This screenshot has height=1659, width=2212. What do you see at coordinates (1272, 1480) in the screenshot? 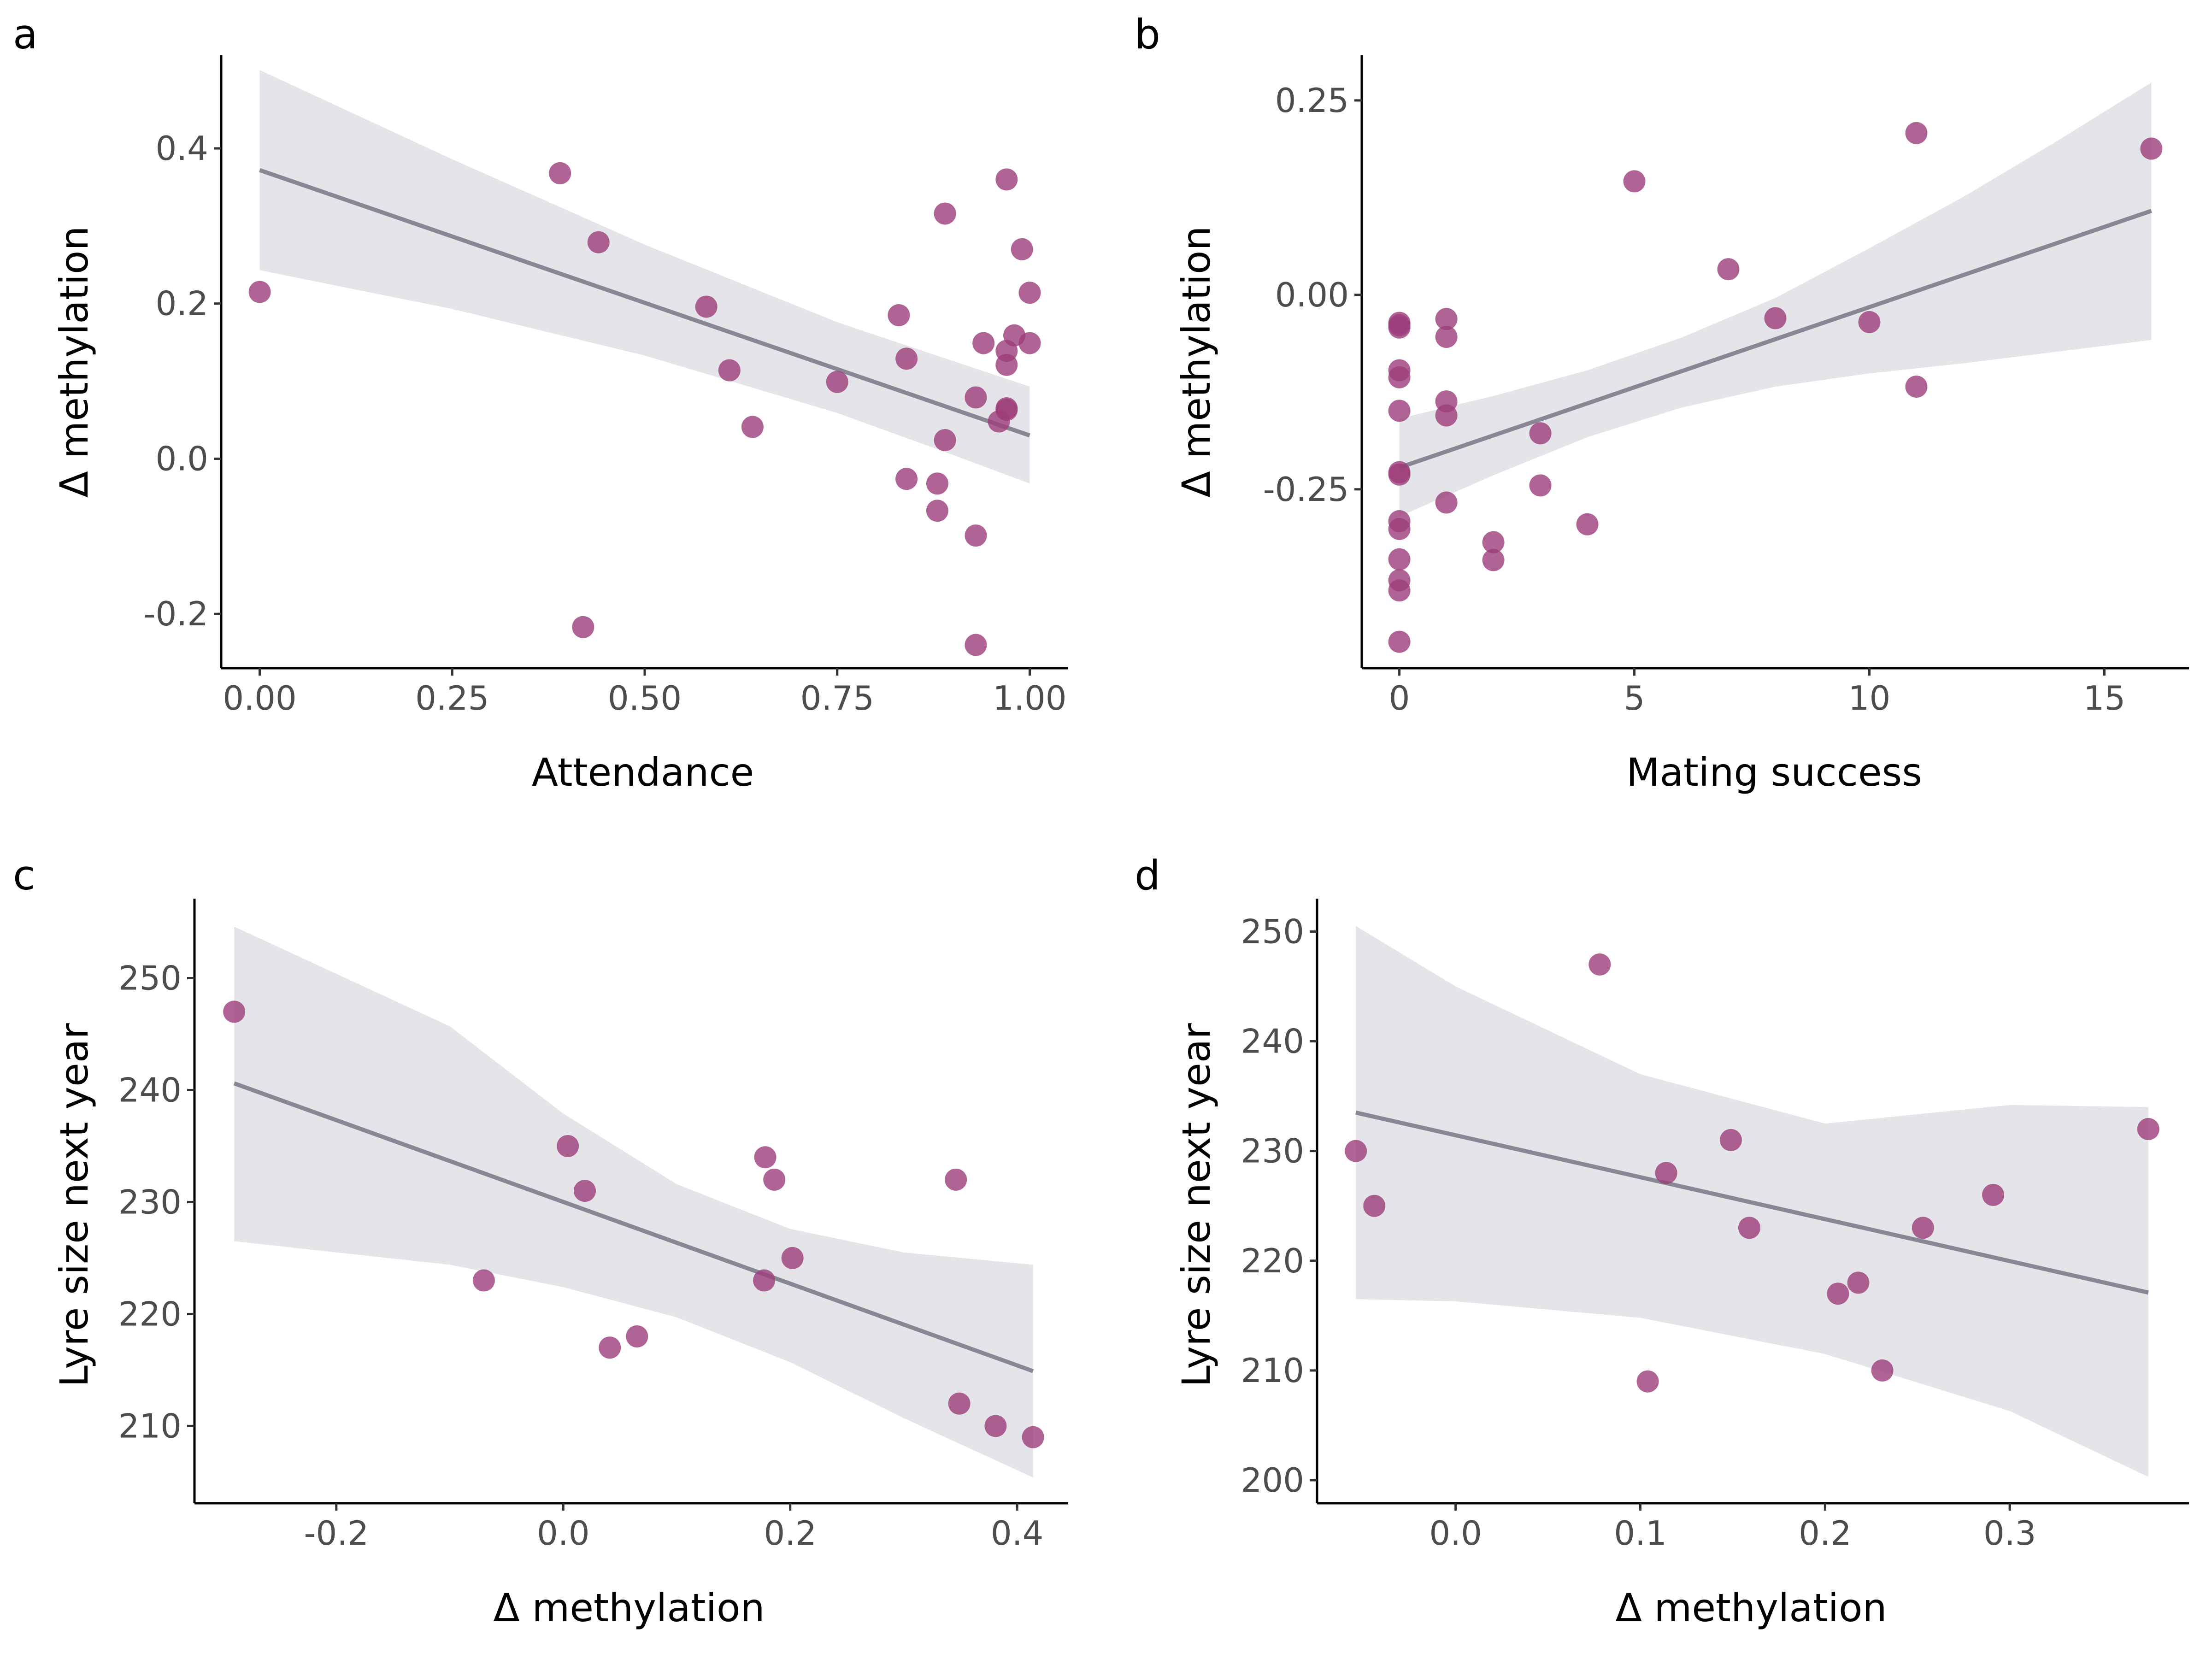
I see `y-tick-label: 200` at bounding box center [1272, 1480].